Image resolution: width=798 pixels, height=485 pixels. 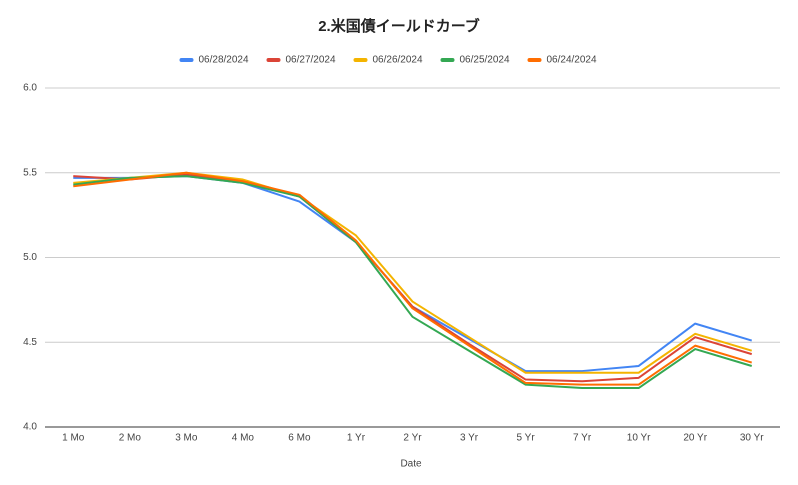 I want to click on y-tick-label: 5.5, so click(x=30, y=172).